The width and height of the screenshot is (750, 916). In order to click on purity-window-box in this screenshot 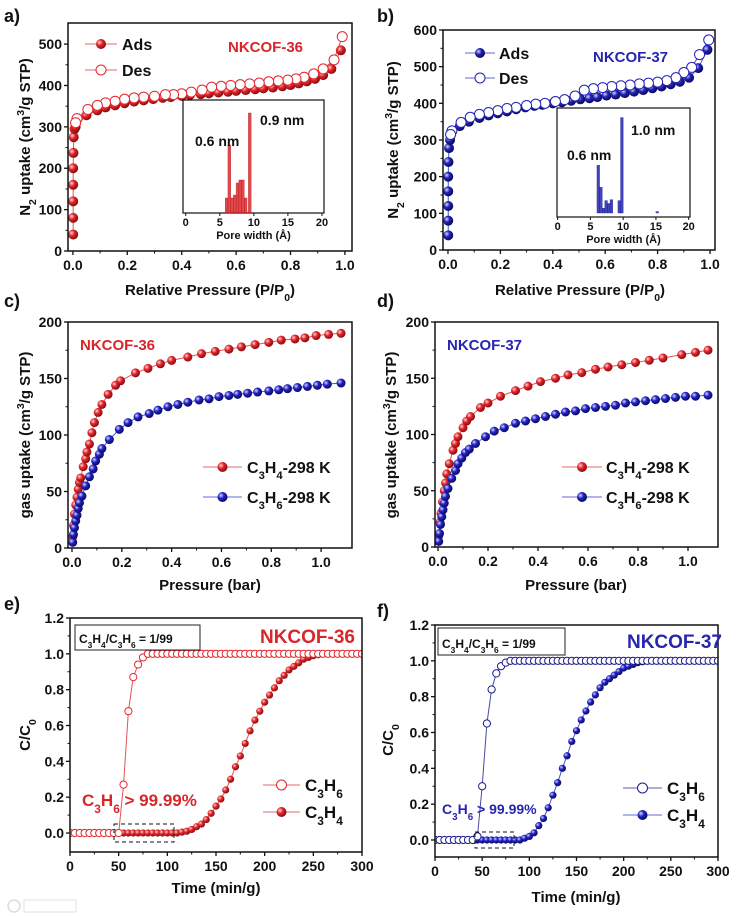, I will do `click(144, 833)`.